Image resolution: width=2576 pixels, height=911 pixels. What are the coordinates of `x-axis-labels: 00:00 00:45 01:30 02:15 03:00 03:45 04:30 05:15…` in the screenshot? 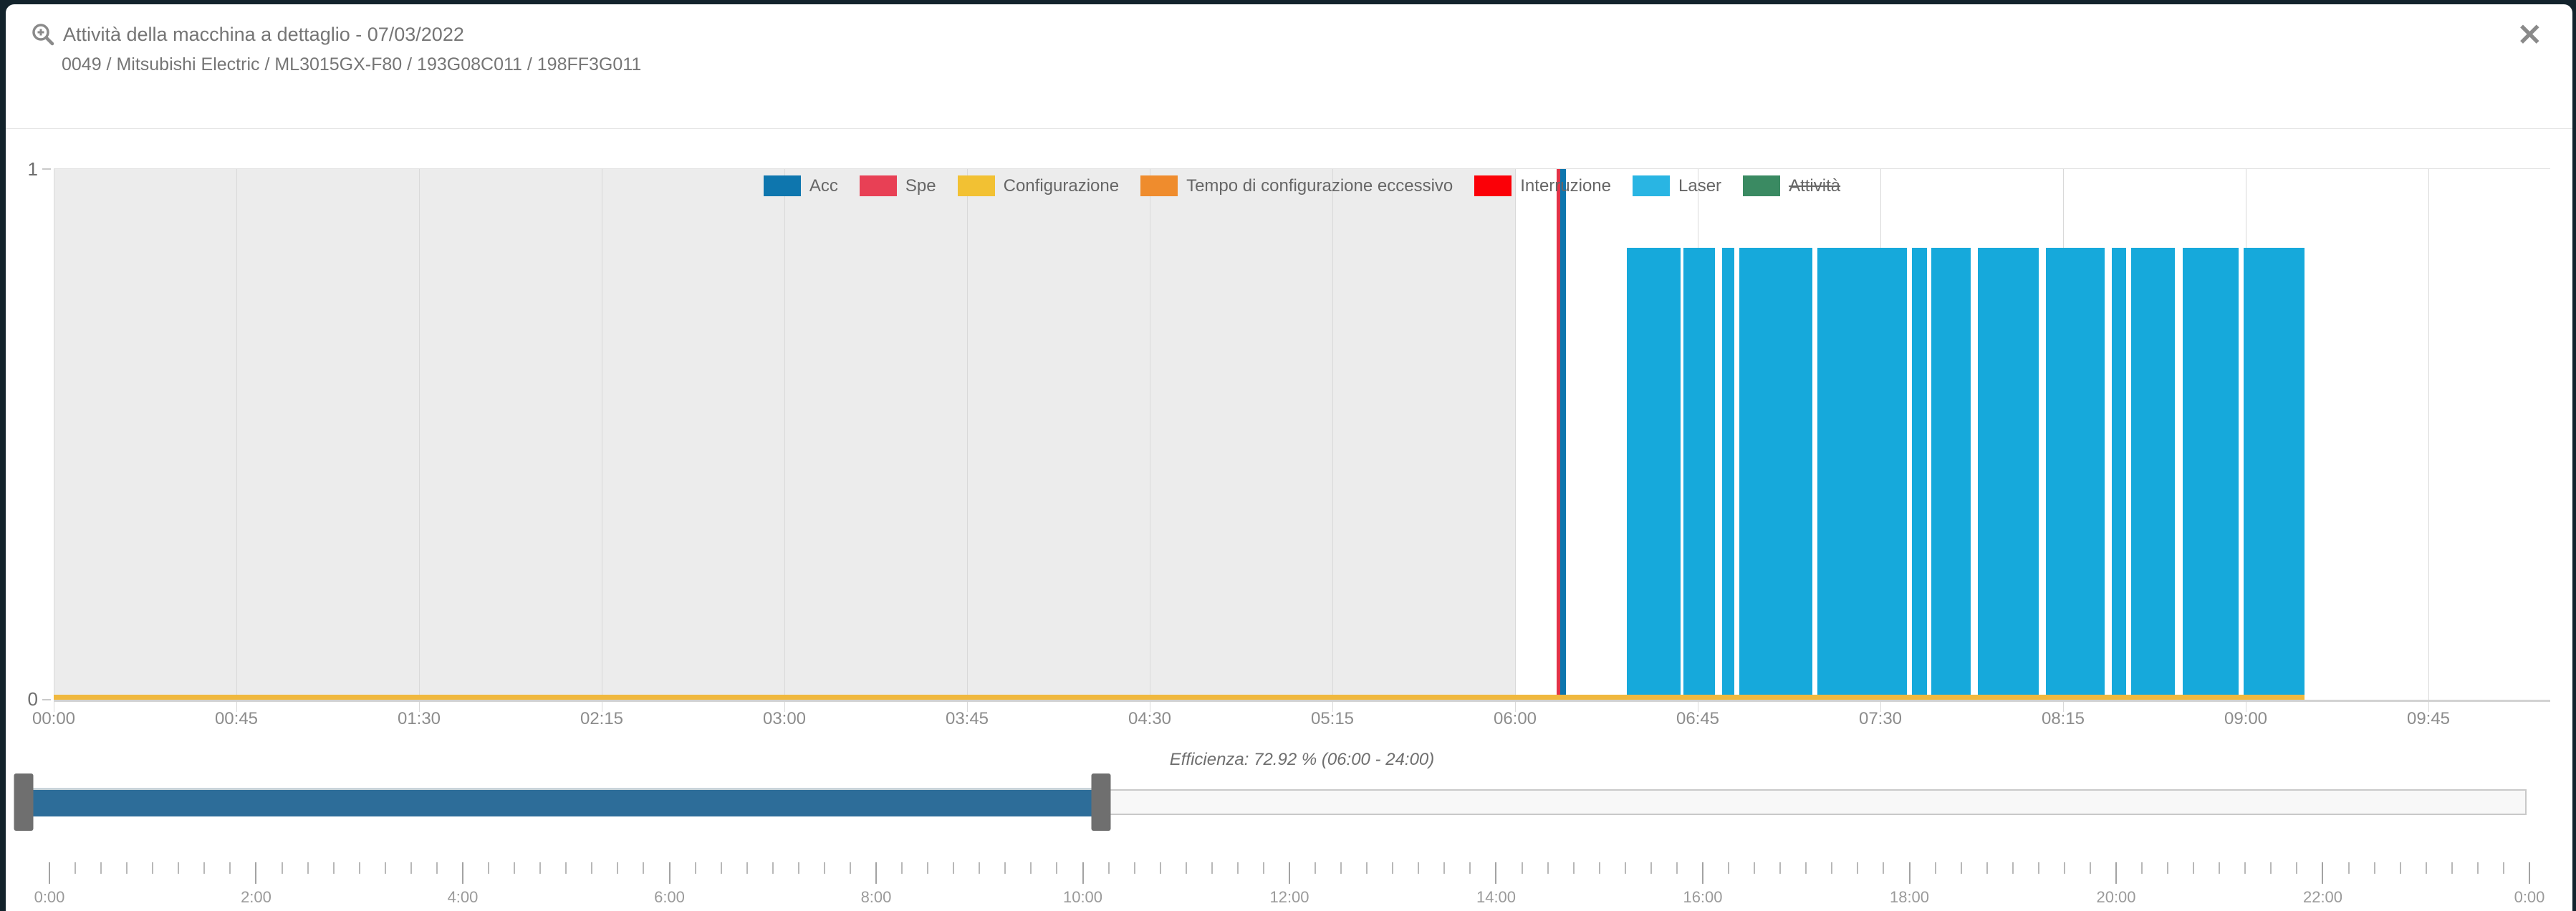 It's located at (1291, 716).